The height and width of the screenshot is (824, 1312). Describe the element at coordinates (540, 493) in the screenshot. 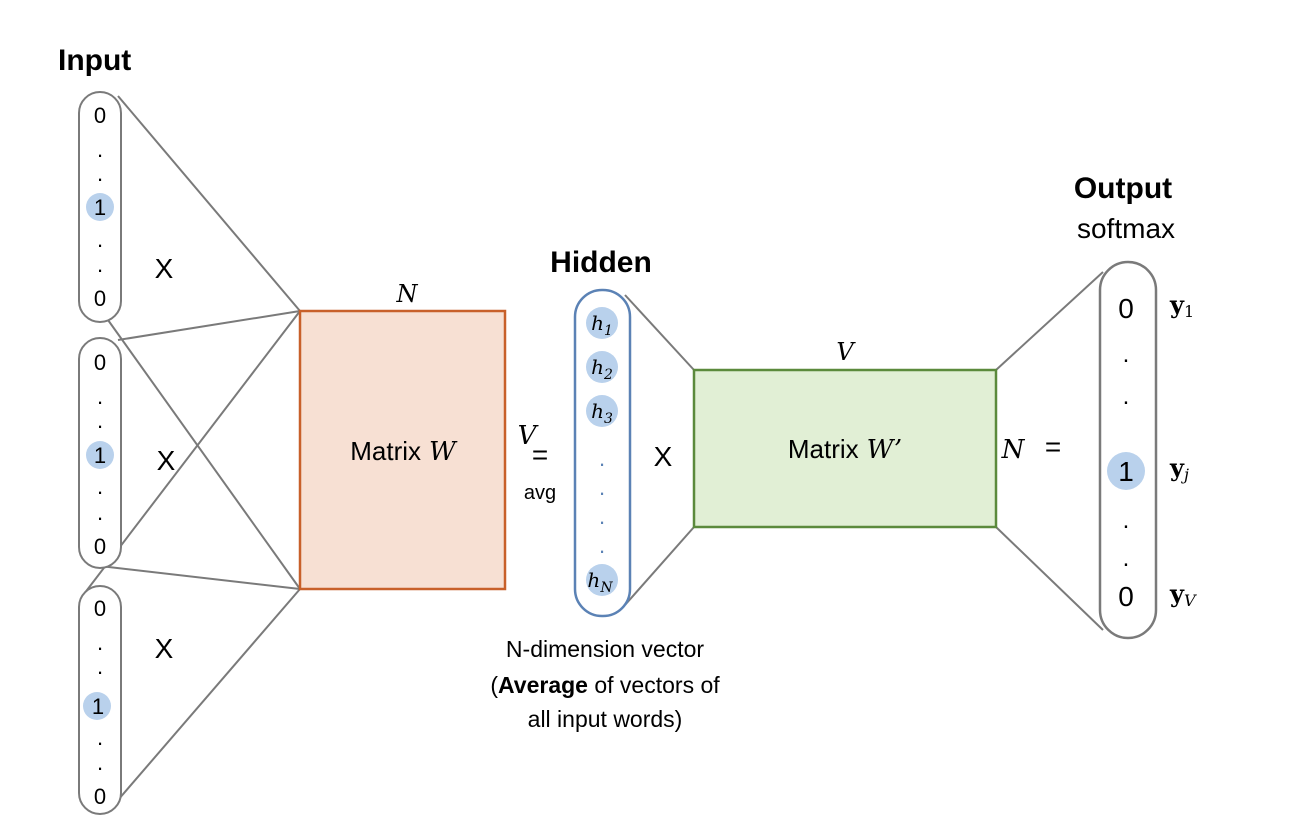

I see `avg-label: avg` at that location.